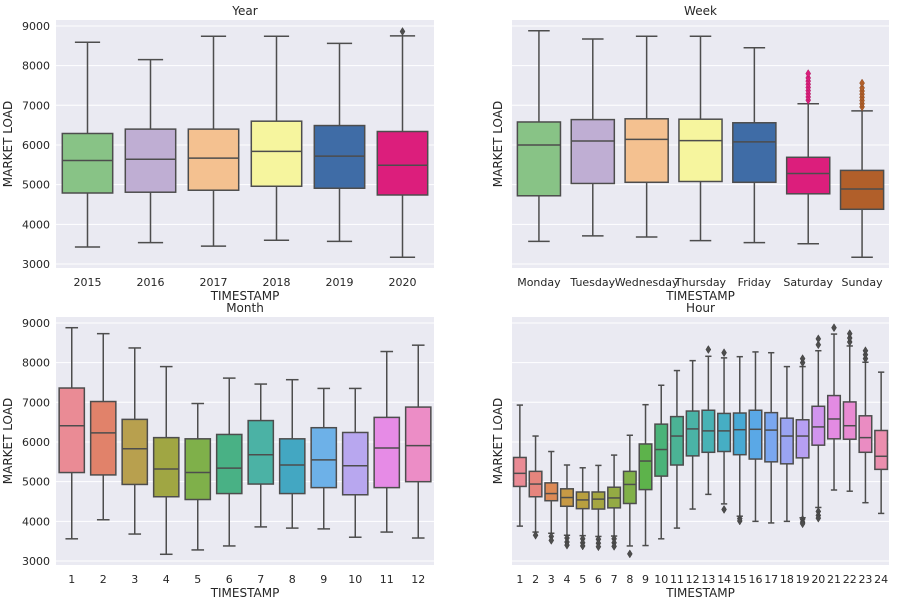 This screenshot has width=899, height=605. Describe the element at coordinates (808, 157) in the screenshot. I see `box-Saturday` at that location.